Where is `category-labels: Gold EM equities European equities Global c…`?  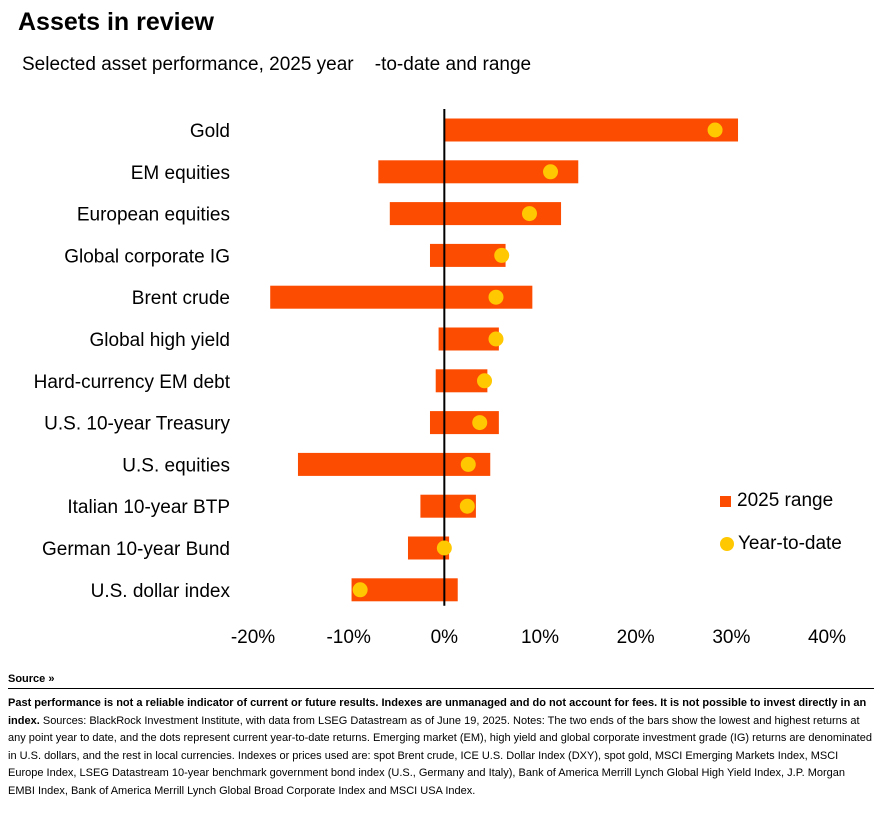 category-labels: Gold EM equities European equities Global c… is located at coordinates (132, 361).